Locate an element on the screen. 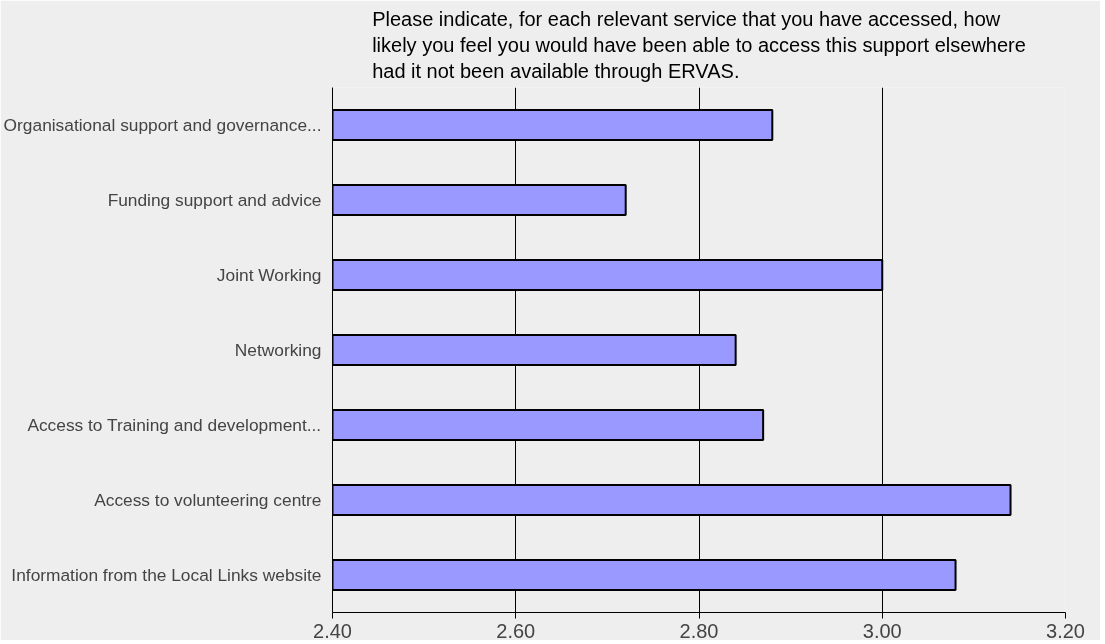 Image resolution: width=1105 pixels, height=644 pixels. y-tick-label: Joint Working is located at coordinates (269, 275).